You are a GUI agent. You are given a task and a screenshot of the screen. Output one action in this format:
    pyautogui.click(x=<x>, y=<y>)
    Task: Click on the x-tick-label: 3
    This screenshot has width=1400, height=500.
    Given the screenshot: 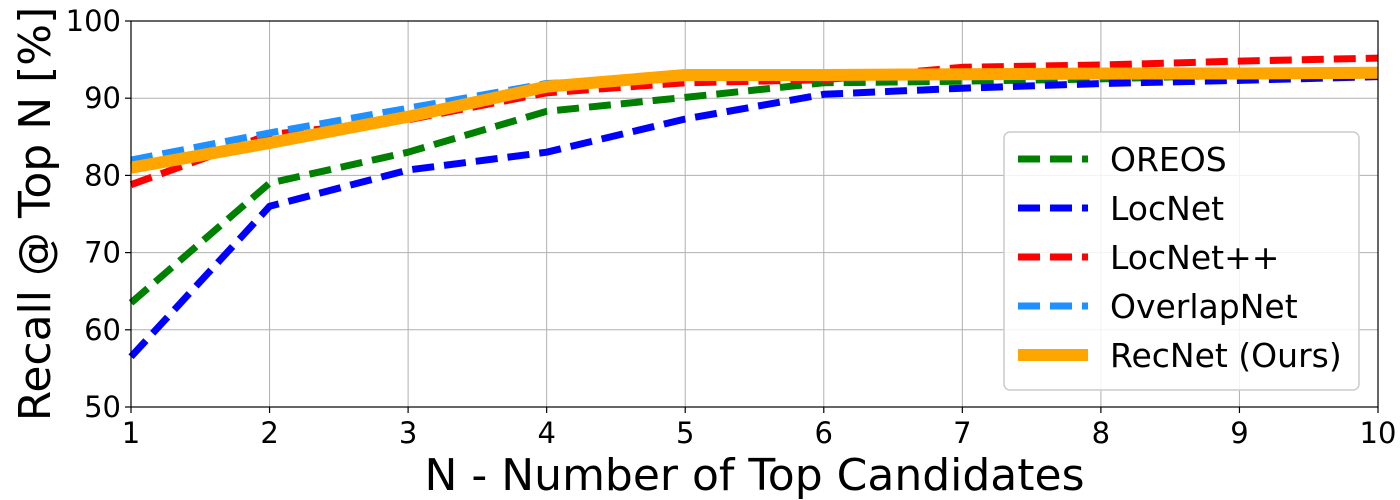 What is the action you would take?
    pyautogui.click(x=408, y=433)
    